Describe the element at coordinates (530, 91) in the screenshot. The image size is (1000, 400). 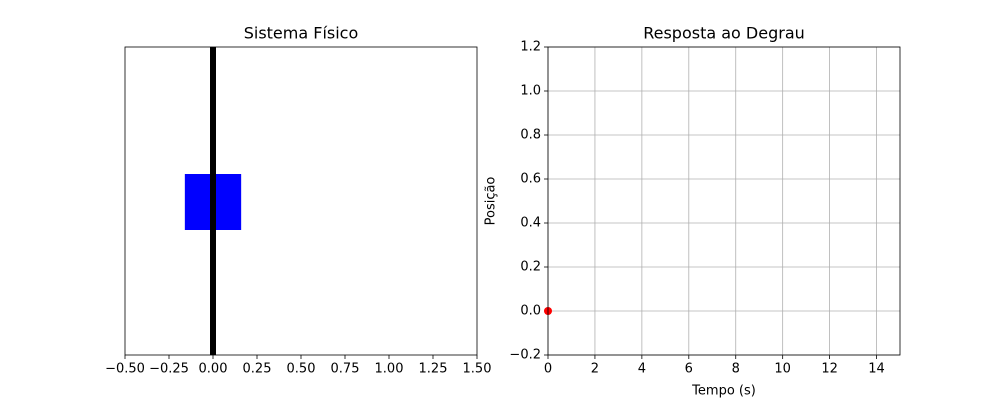
I see `y-tick-label: 1.0` at that location.